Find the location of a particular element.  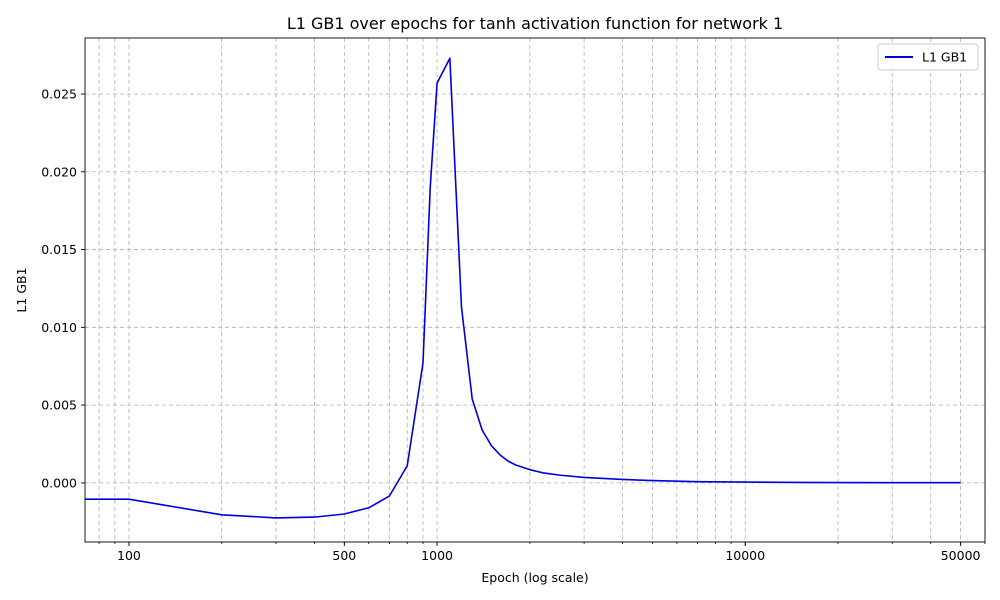

x-tick-label: 500 is located at coordinates (344, 555).